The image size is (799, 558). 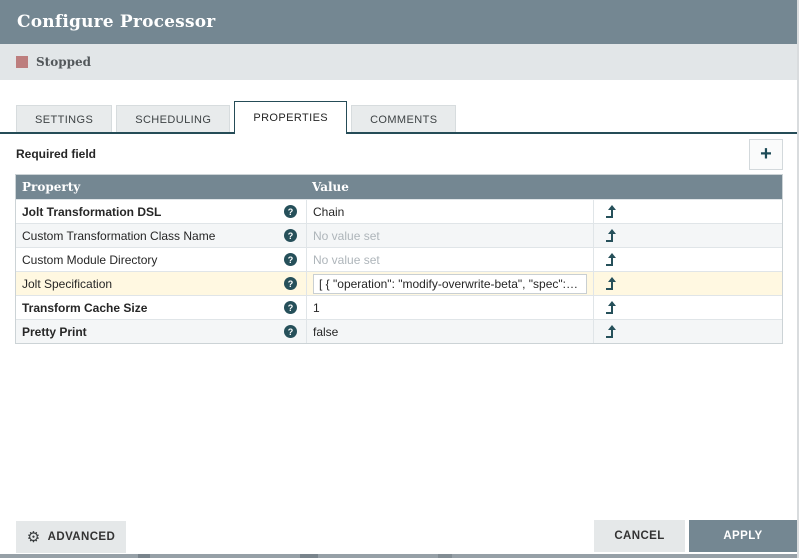 I want to click on table-row: Pretty Print ? false, so click(x=399, y=331).